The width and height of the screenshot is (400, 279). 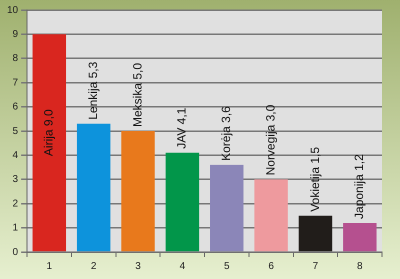 What do you see at coordinates (49, 266) in the screenshot?
I see `x-tick-label: 1` at bounding box center [49, 266].